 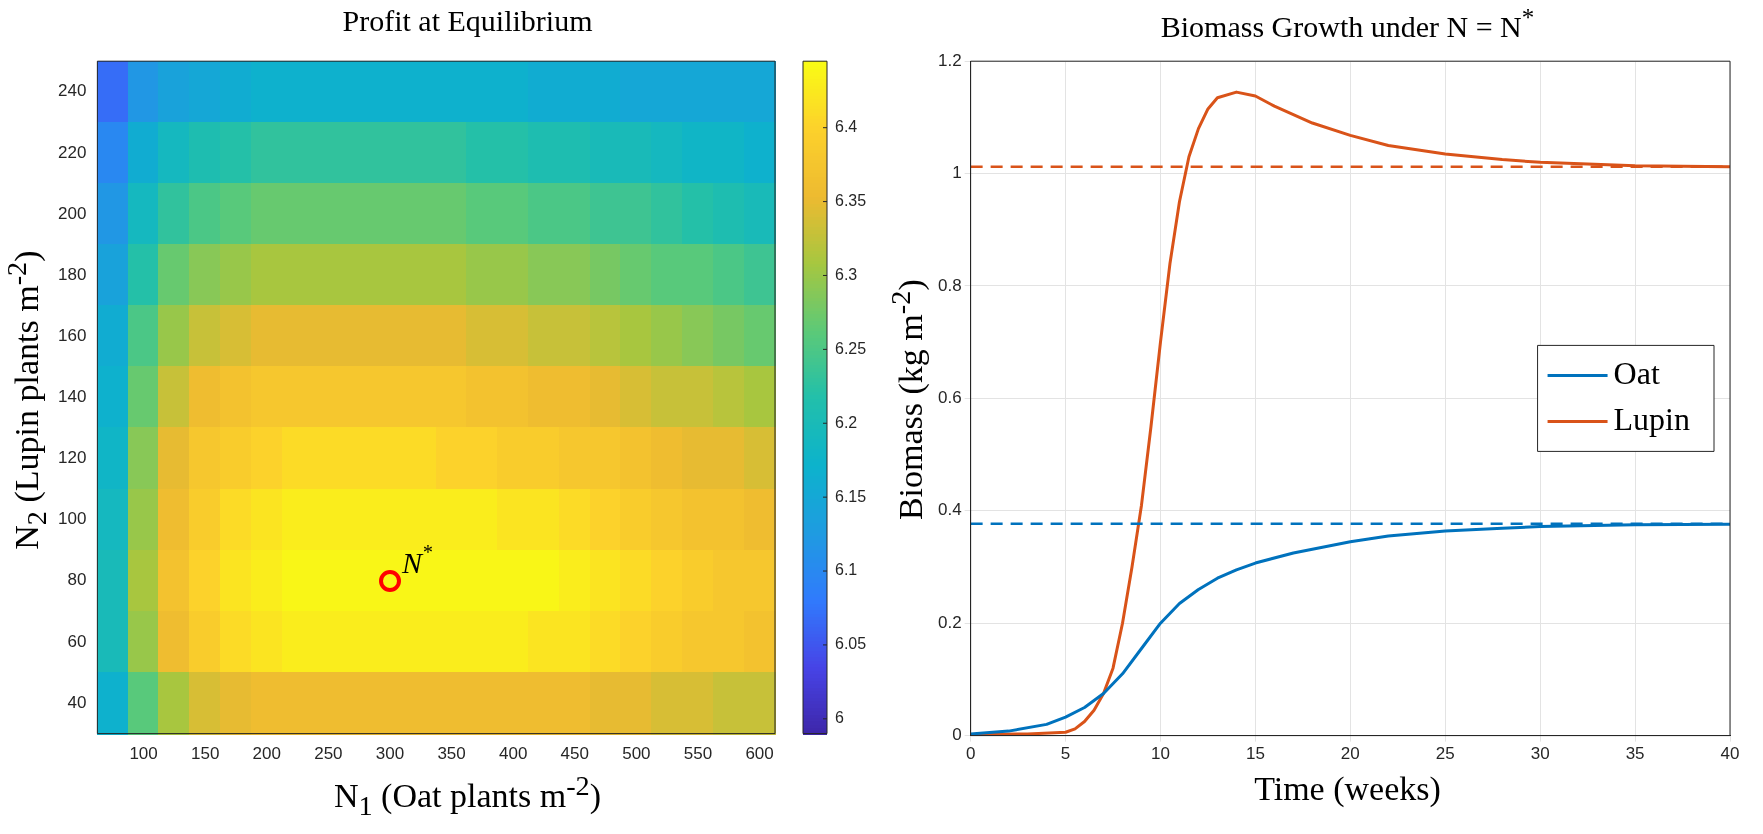 What do you see at coordinates (467, 21) in the screenshot?
I see `chart-title: Profit at Equilibrium` at bounding box center [467, 21].